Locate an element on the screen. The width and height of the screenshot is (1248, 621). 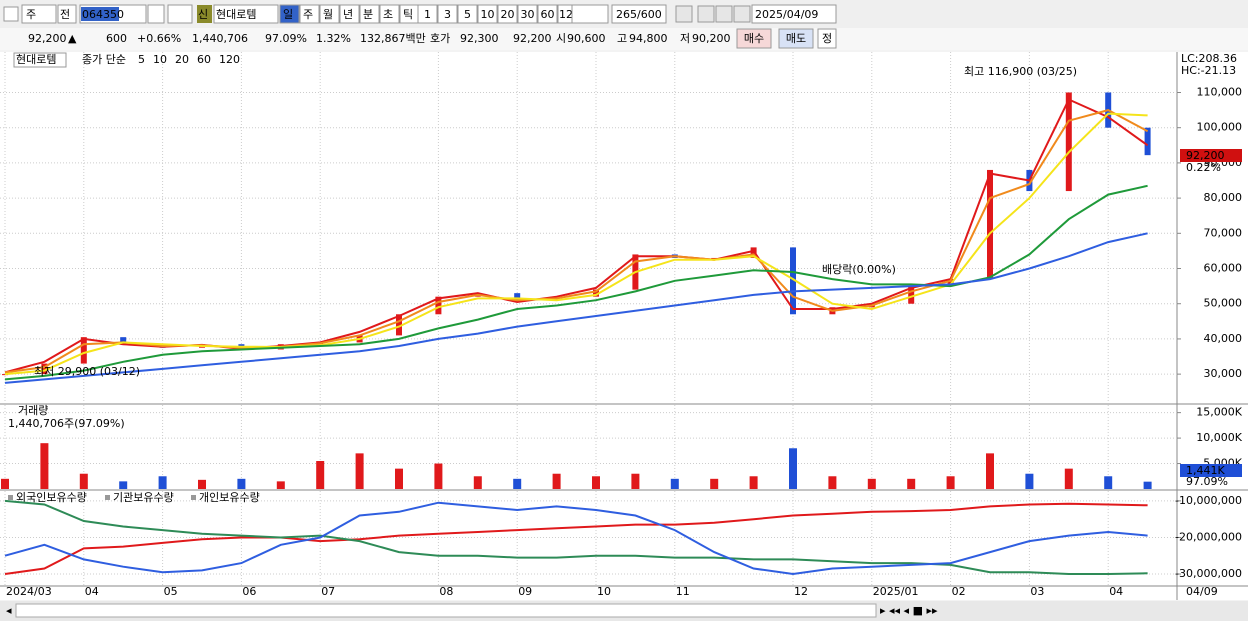
sell: 매도 is located at coordinates (796, 38).